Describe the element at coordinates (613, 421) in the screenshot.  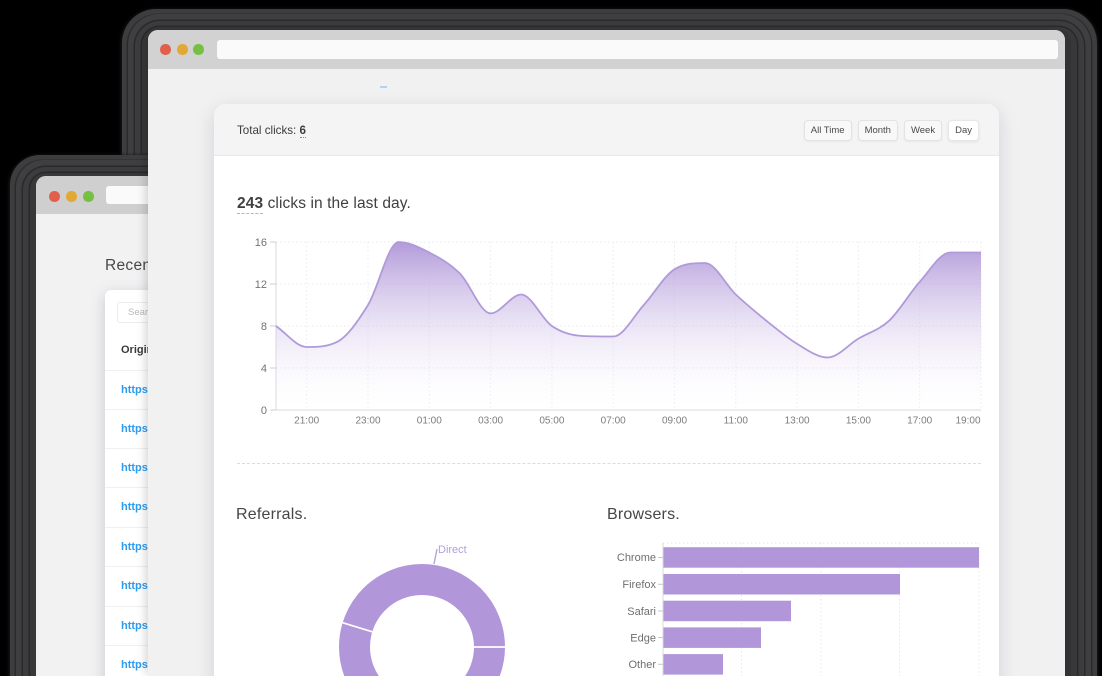
I see `svg-text: 07:00` at that location.